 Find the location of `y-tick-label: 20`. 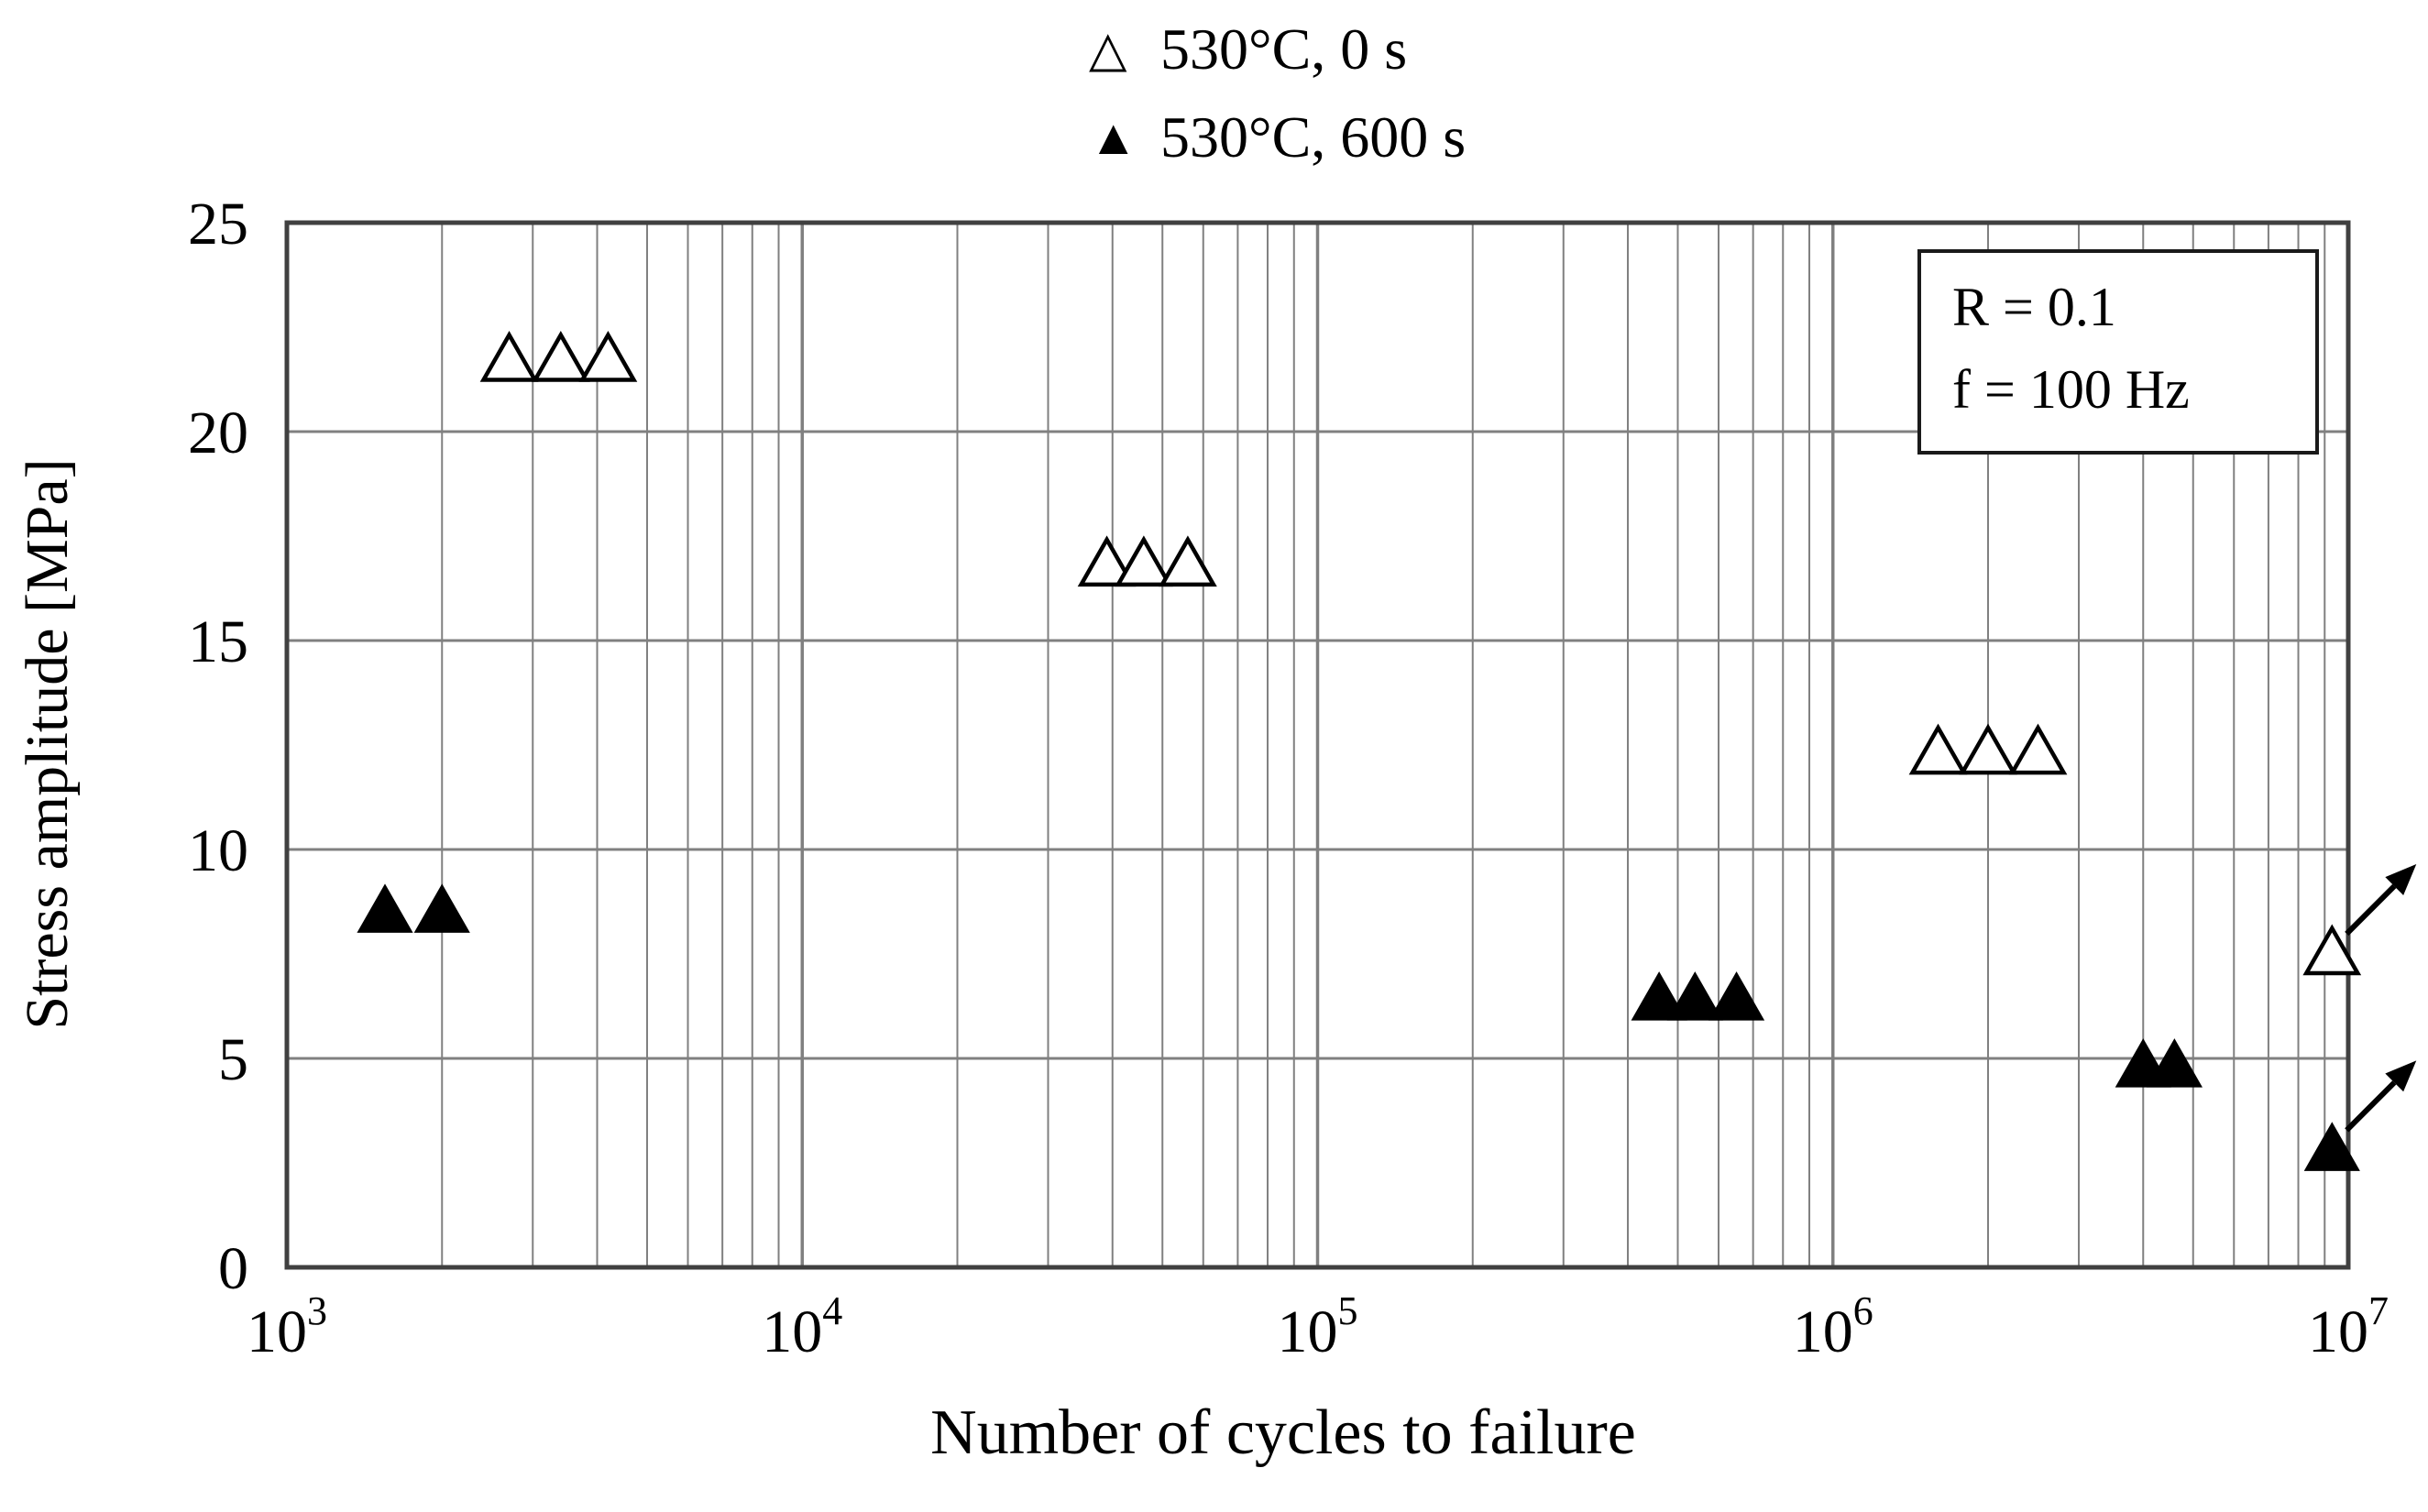

y-tick-label: 20 is located at coordinates (218, 433).